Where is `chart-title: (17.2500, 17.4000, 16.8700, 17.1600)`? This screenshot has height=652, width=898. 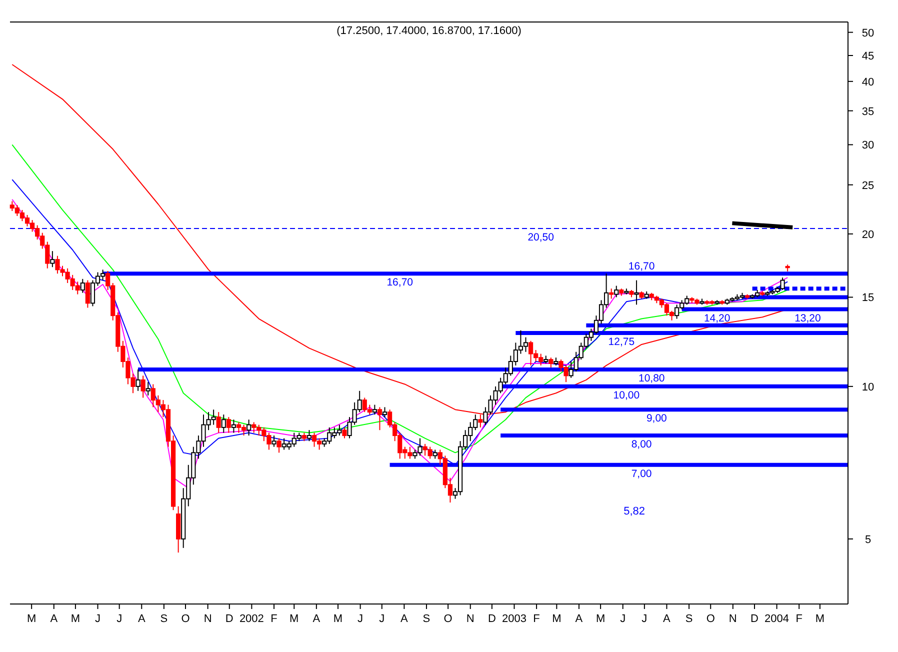
chart-title: (17.2500, 17.4000, 16.8700, 17.1600) is located at coordinates (429, 31).